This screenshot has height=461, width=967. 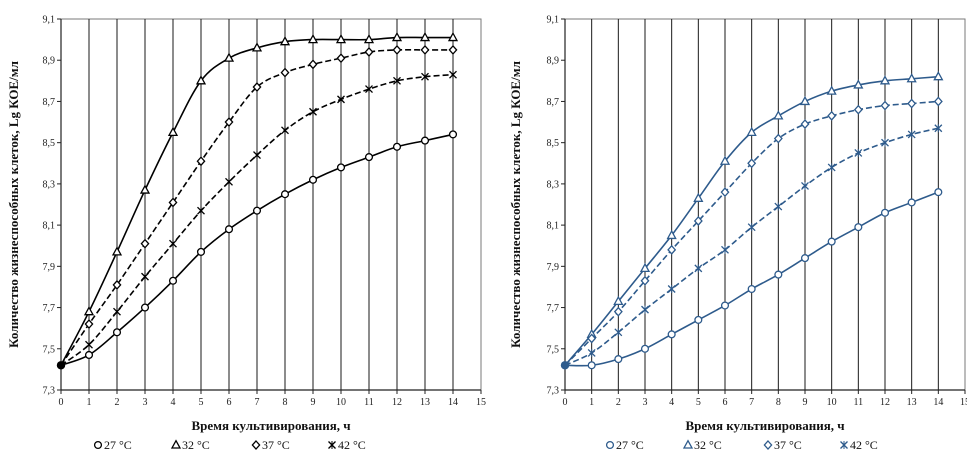 I want to click on left-y-tick-label: 8,7, so click(x=49, y=102).